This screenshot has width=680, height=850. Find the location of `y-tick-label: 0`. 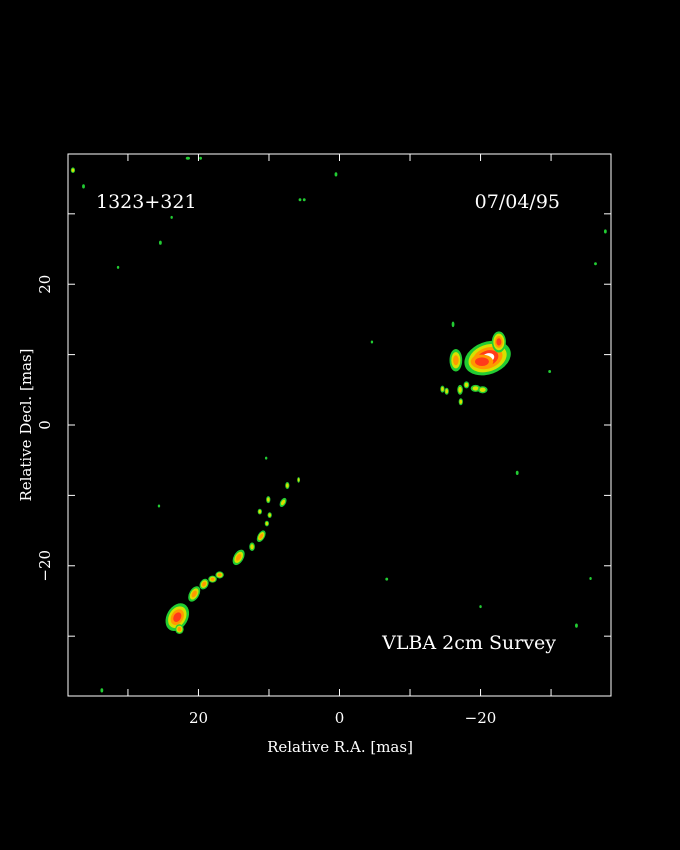

y-tick-label: 0 is located at coordinates (45, 425).